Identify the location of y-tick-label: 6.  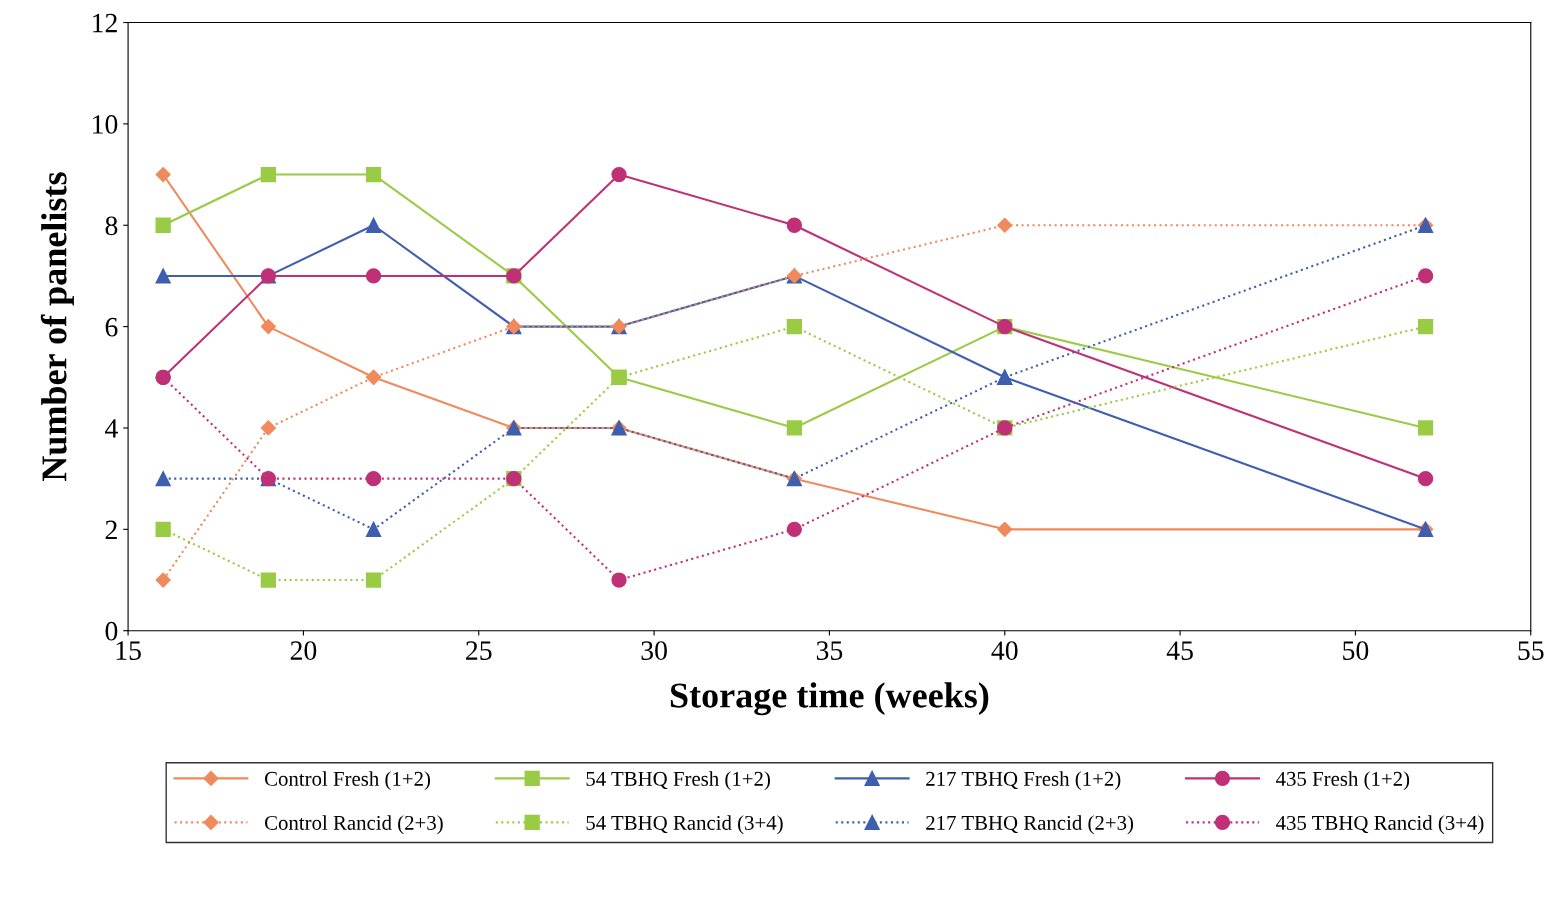
(111, 327).